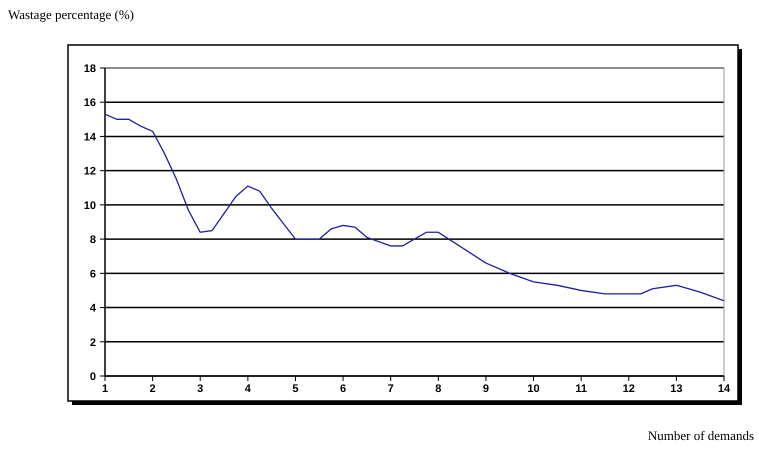 Image resolution: width=759 pixels, height=449 pixels. What do you see at coordinates (71, 14) in the screenshot?
I see `y-axis-title: Wastage percentage (%)` at bounding box center [71, 14].